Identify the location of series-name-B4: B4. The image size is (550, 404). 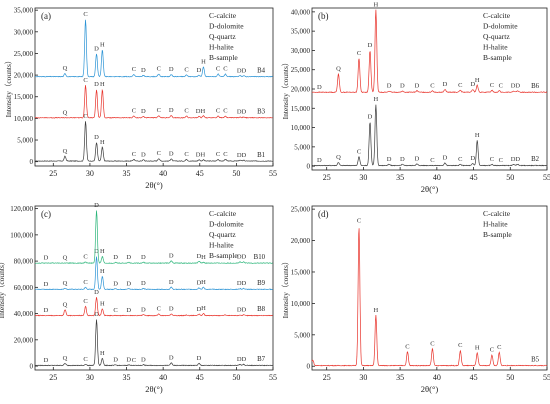
(261, 70).